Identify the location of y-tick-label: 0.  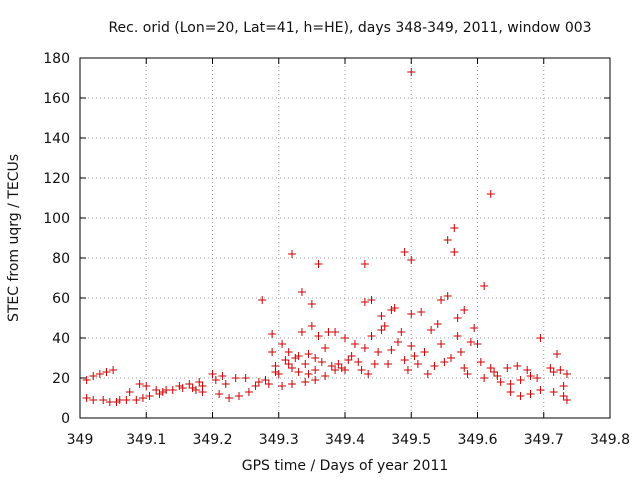
(65, 419).